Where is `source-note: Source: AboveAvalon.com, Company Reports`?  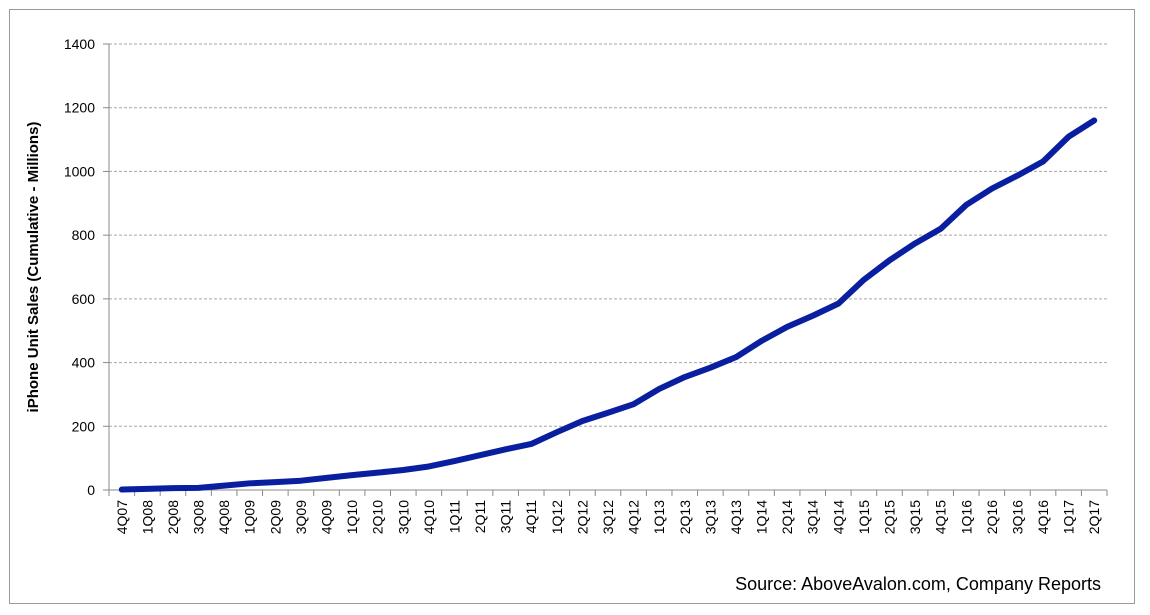 source-note: Source: AboveAvalon.com, Company Reports is located at coordinates (918, 584).